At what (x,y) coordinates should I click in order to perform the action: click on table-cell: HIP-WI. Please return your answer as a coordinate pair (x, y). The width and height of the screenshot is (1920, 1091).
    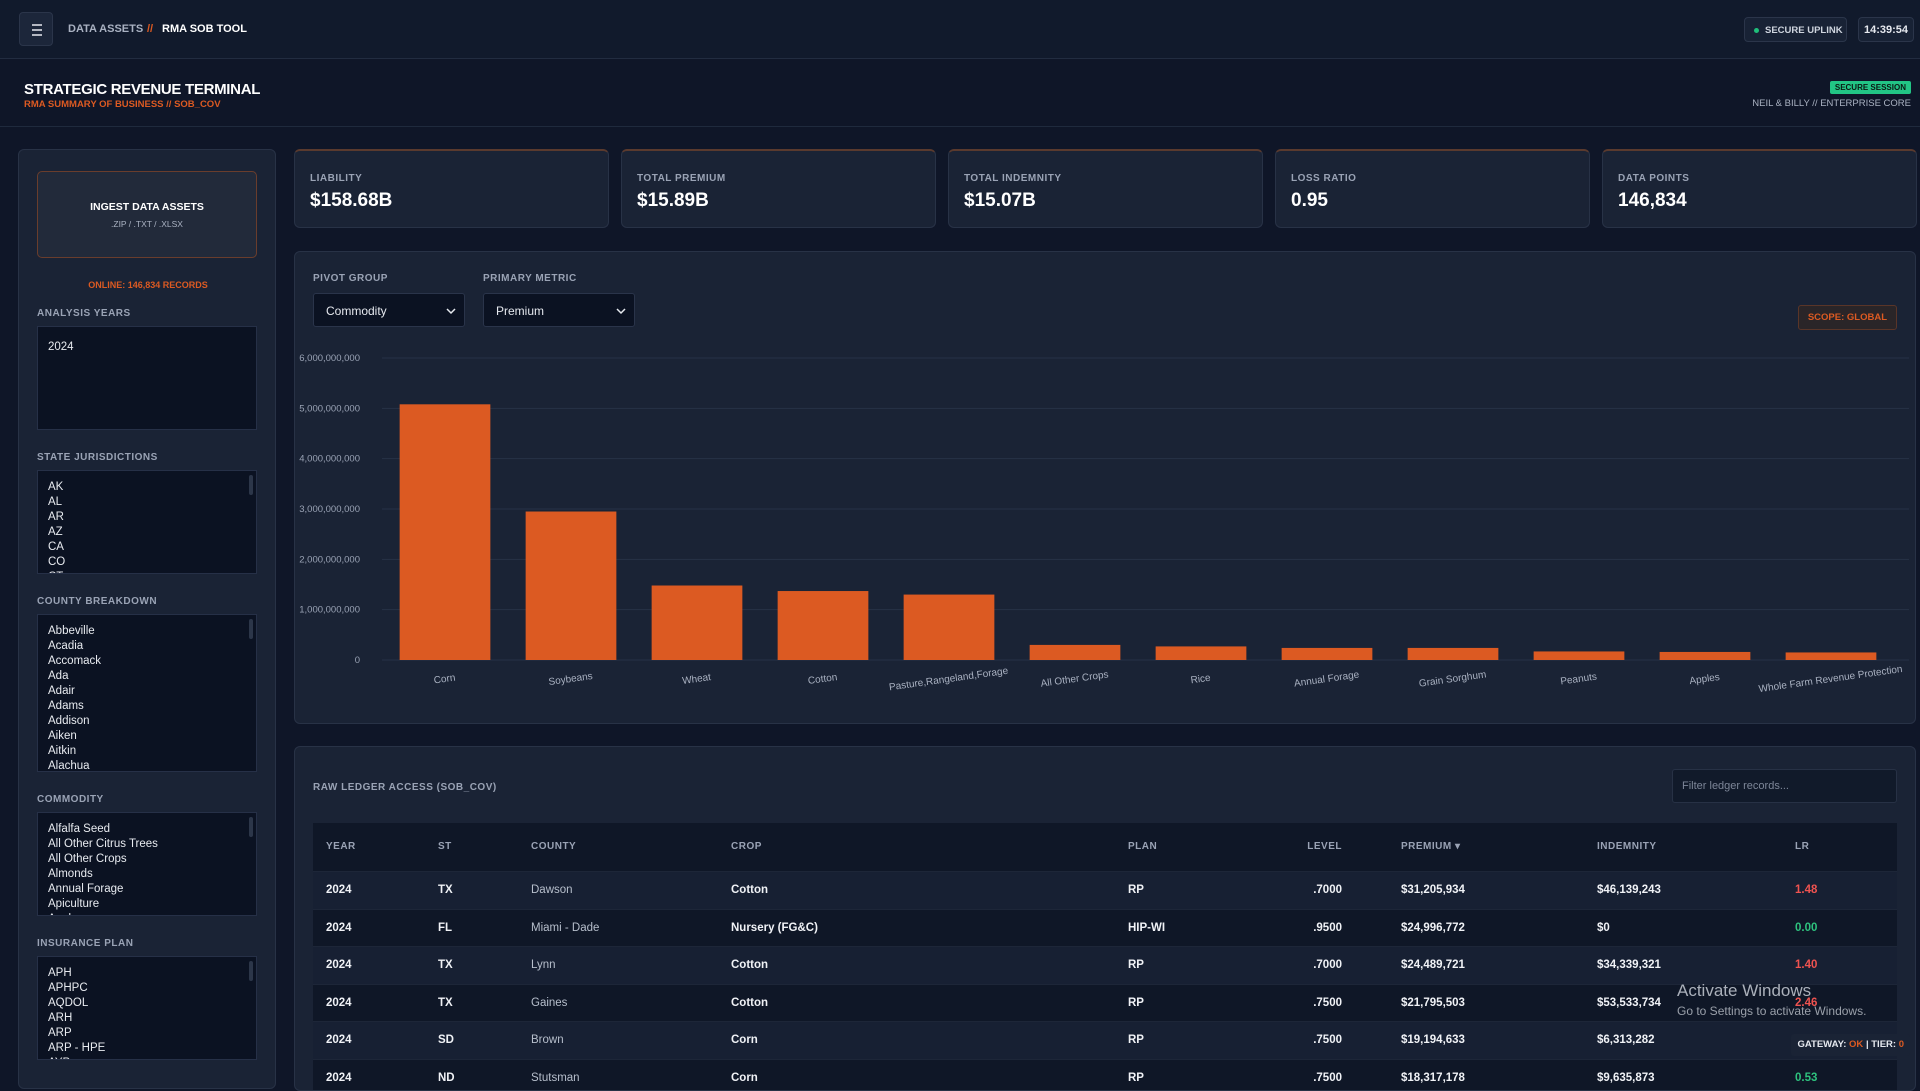
    Looking at the image, I should click on (1146, 928).